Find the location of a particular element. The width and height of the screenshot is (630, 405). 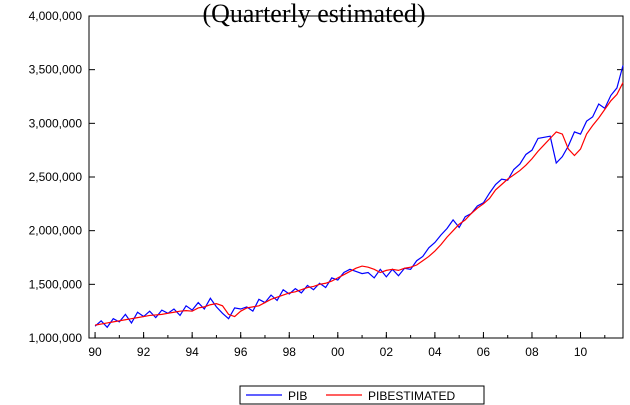

x-tick-label: 92 is located at coordinates (144, 352).